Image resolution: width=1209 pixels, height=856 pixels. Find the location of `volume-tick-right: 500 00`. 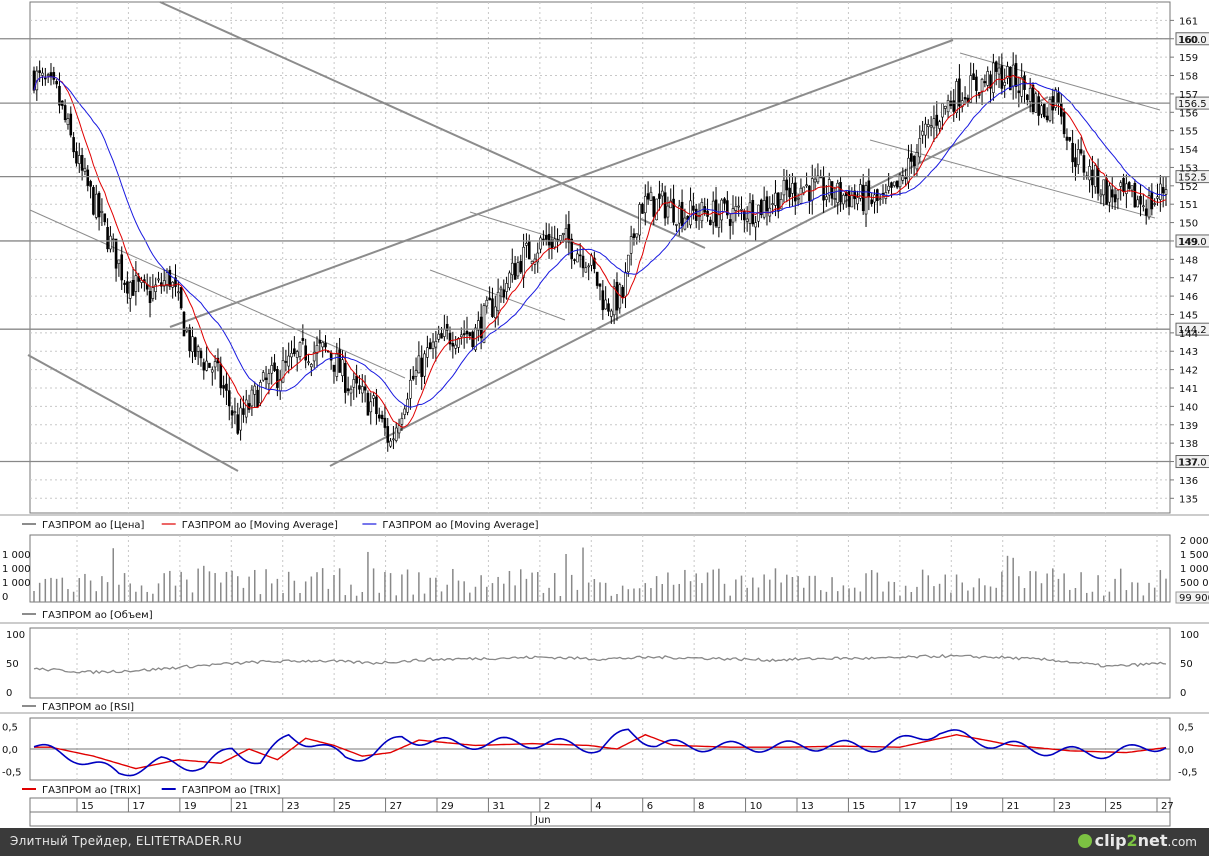

volume-tick-right: 500 00 is located at coordinates (1194, 583).